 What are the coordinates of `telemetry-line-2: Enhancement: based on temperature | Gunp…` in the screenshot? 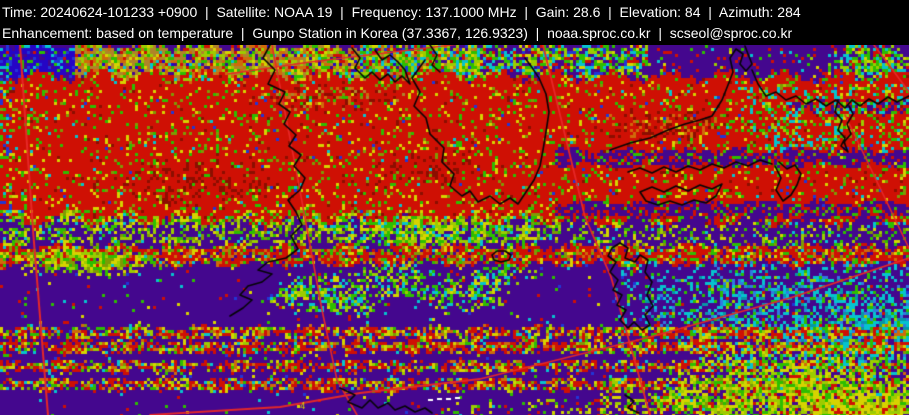 It's located at (397, 33).